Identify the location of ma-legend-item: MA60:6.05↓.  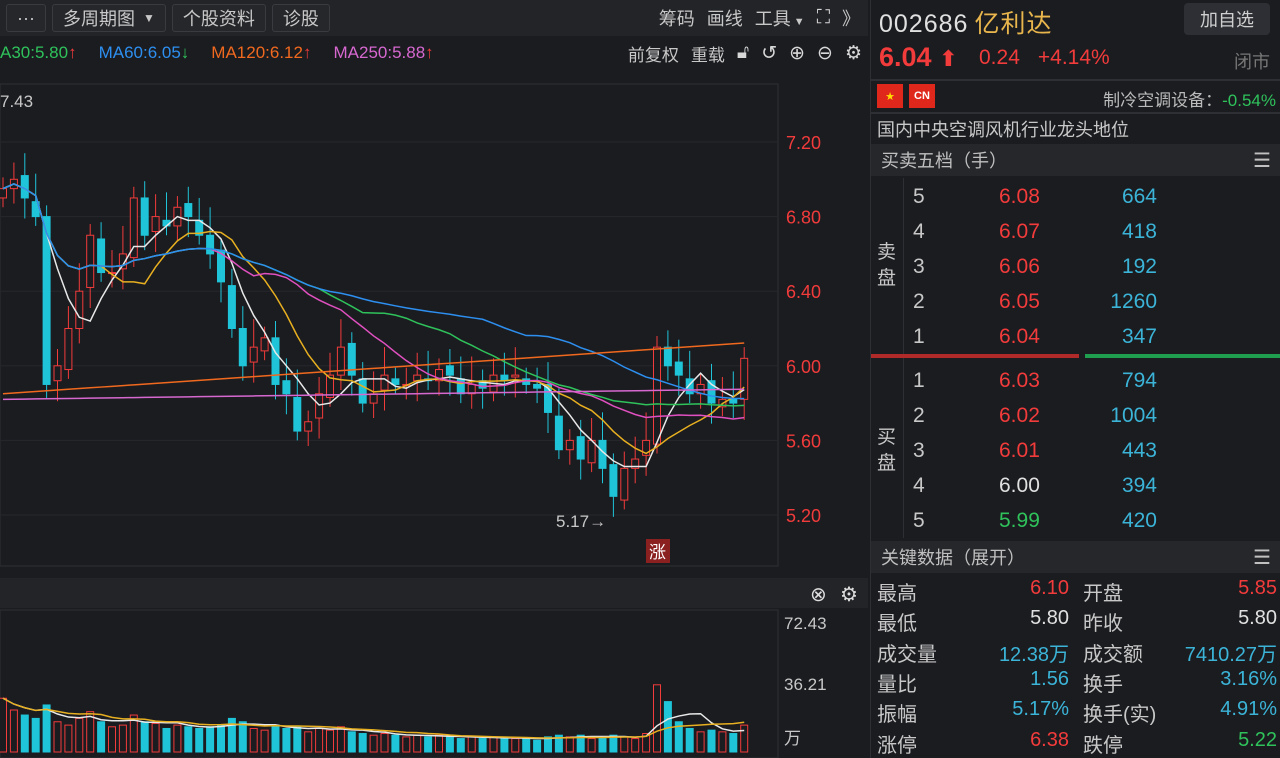
(144, 52).